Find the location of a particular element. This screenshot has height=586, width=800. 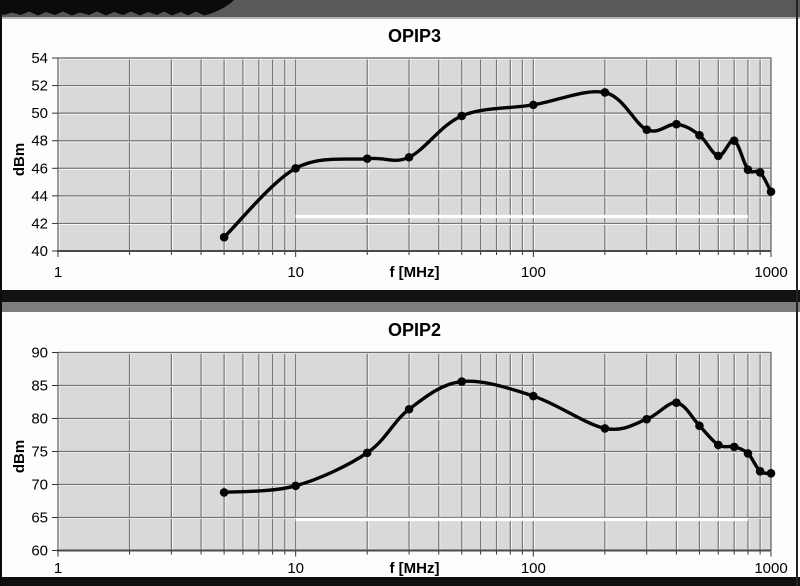

torn-black-banner is located at coordinates (117, 8).